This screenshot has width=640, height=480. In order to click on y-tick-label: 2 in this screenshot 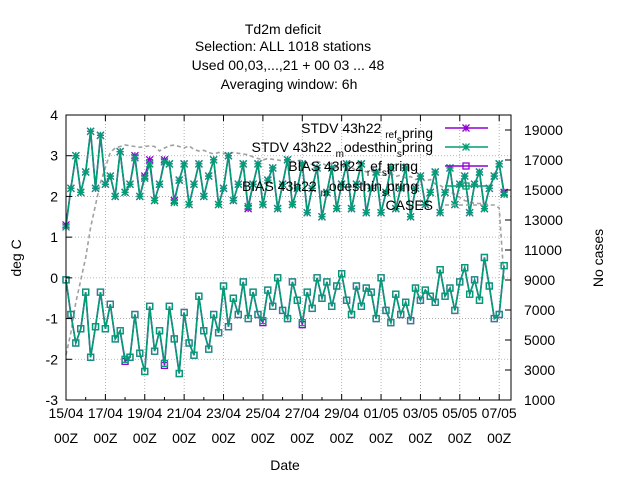, I will do `click(54, 196)`.